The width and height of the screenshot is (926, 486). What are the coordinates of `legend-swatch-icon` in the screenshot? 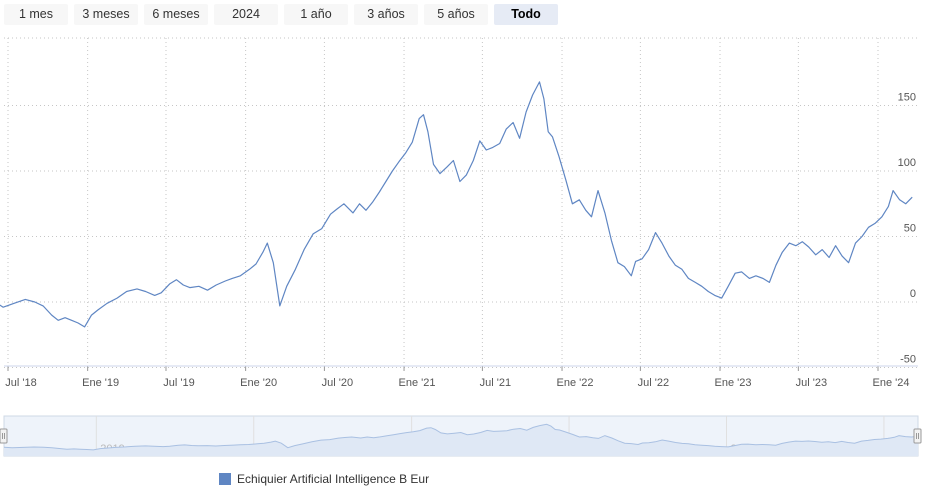 It's located at (225, 479).